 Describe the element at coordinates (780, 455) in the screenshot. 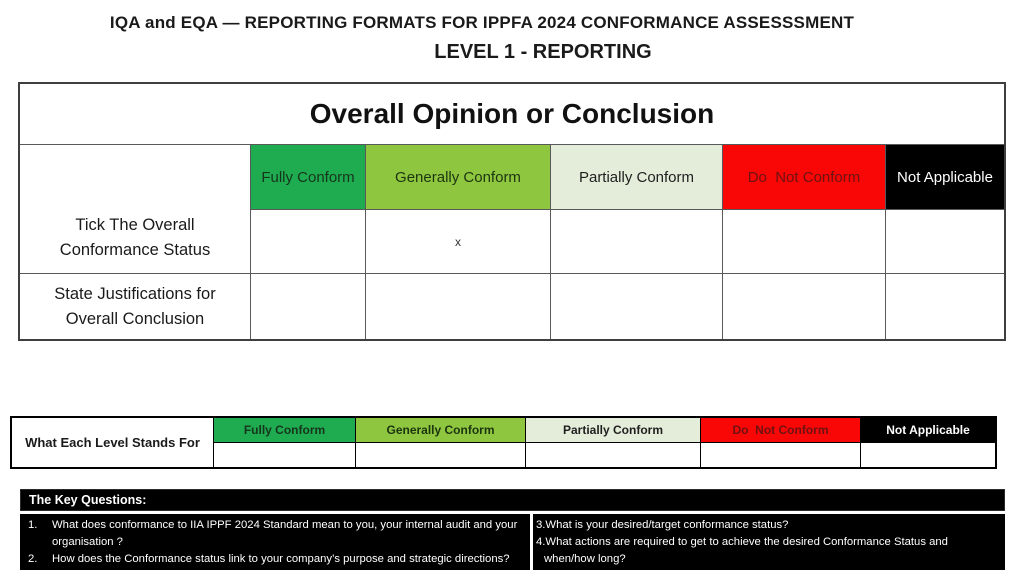

I see `legend-cell-do-not-conform` at that location.